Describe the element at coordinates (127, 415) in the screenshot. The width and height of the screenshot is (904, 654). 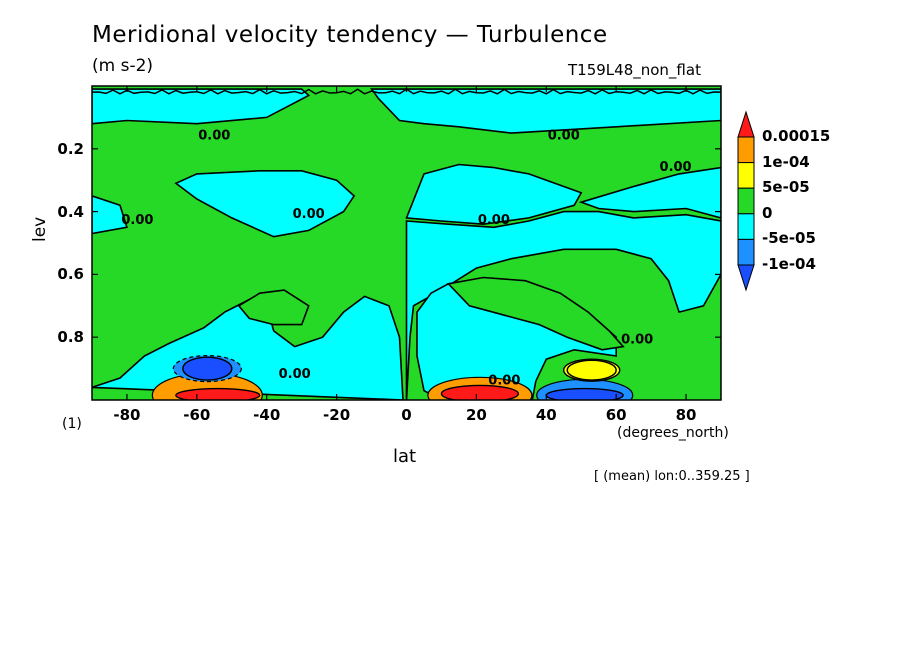
I see `x-tick-label: -80` at that location.